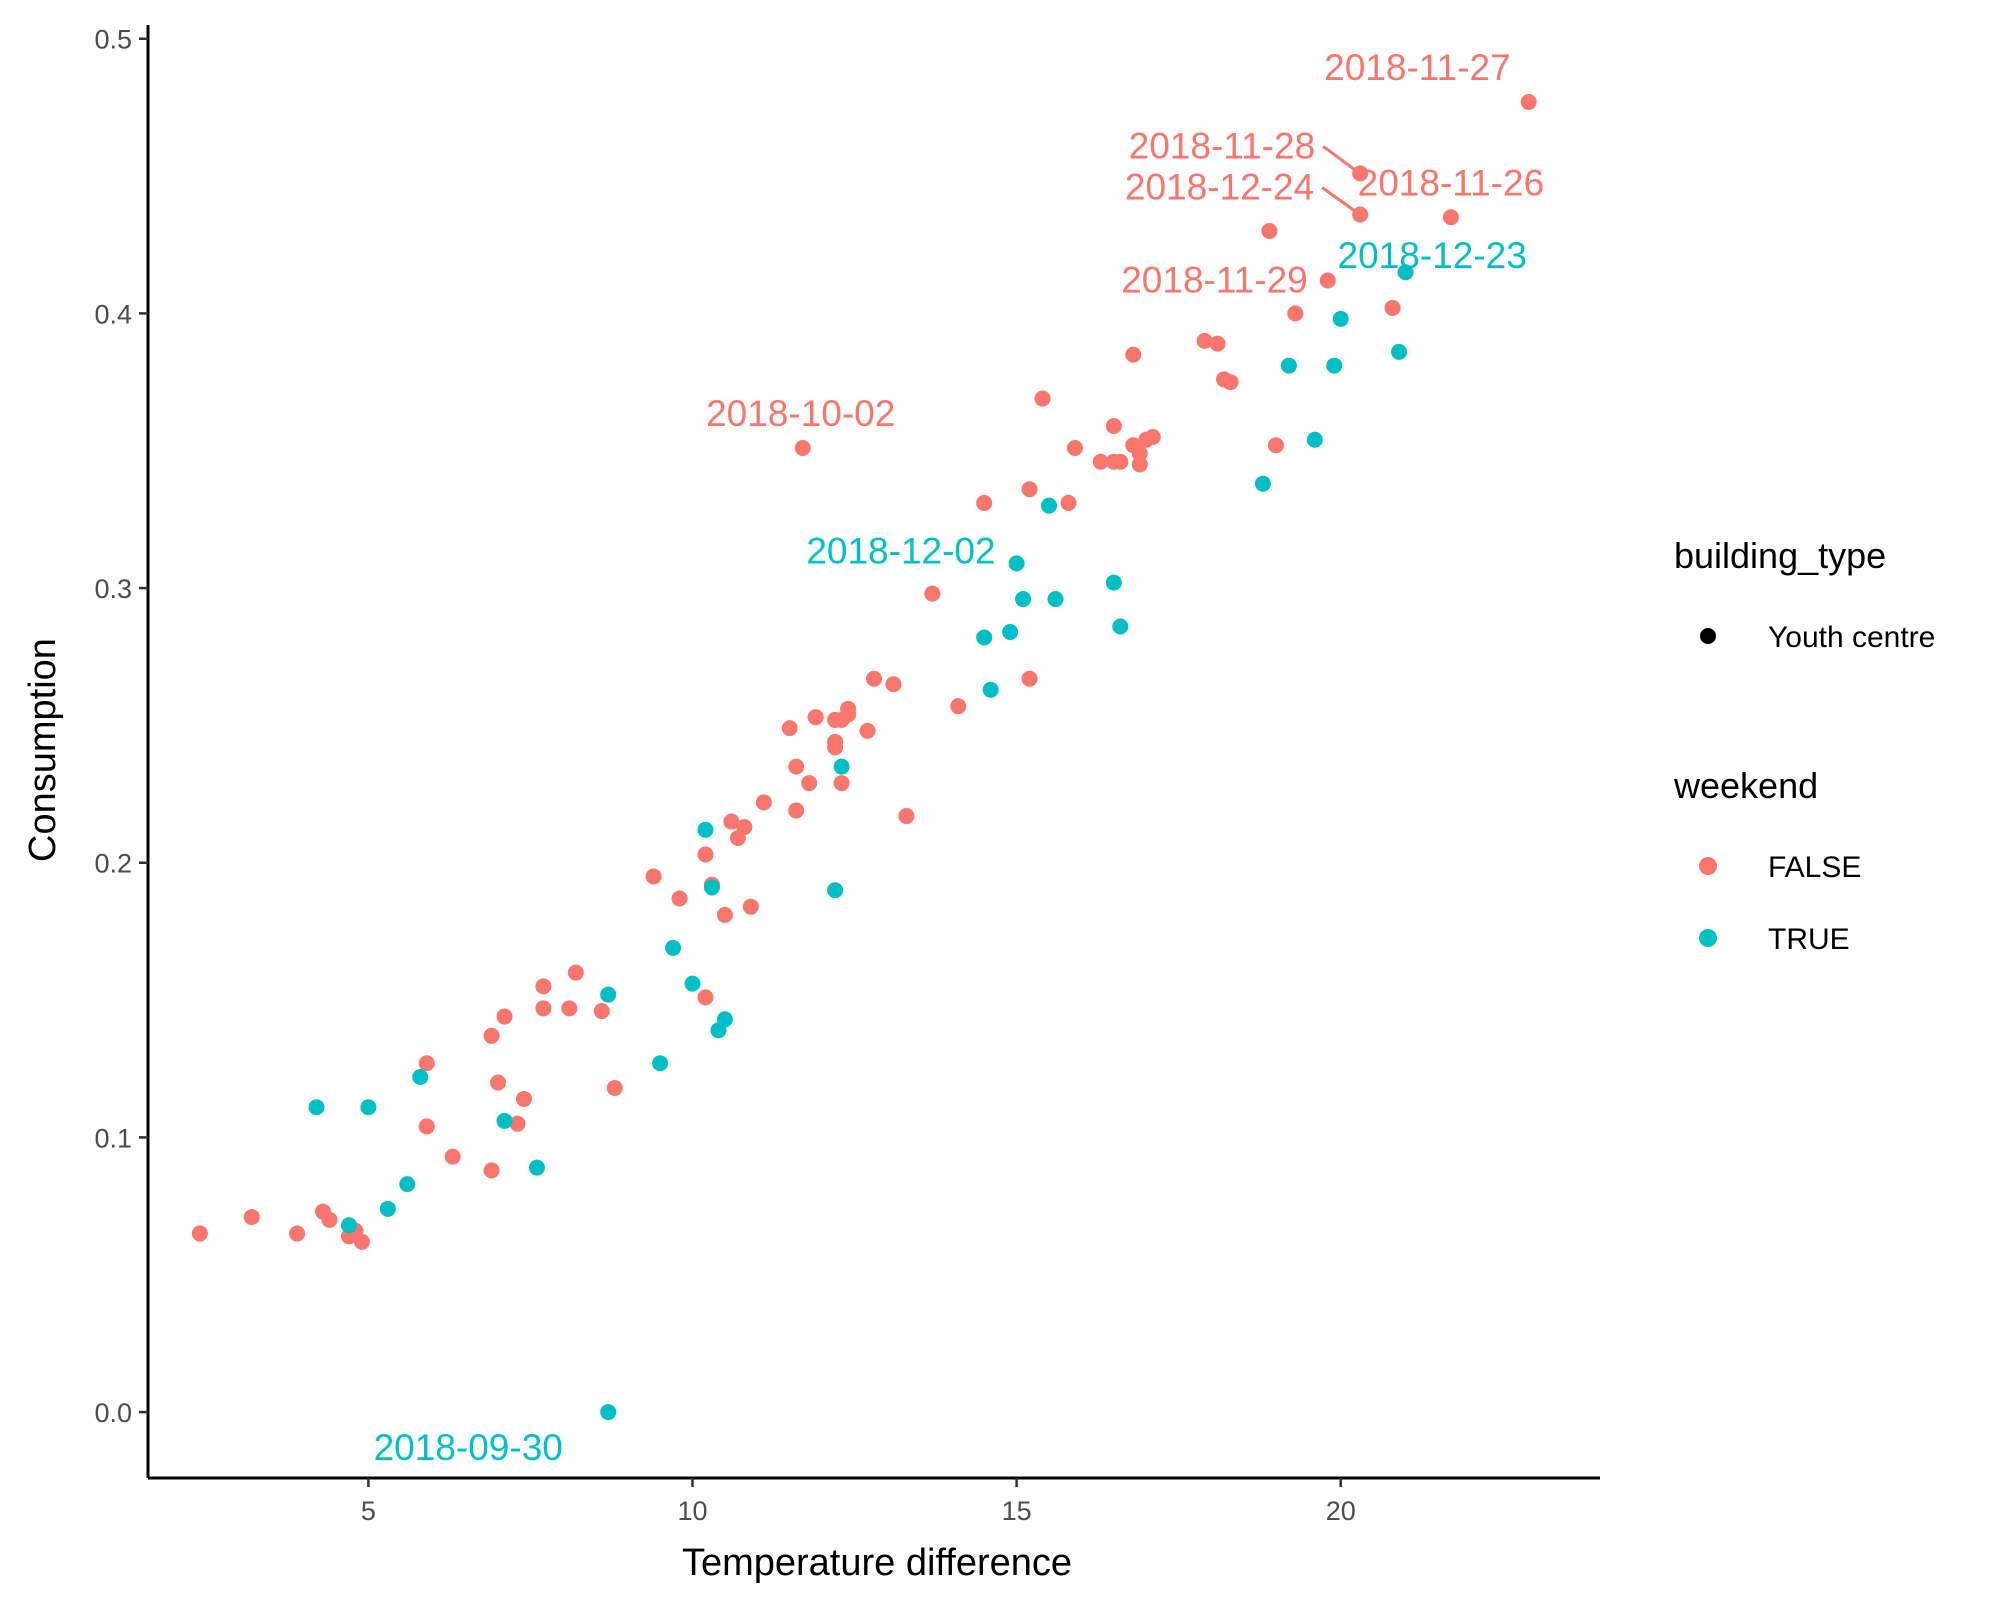 This screenshot has width=2000, height=1600. What do you see at coordinates (1417, 67) in the screenshot?
I see `annotation-label: 2018-11-27` at bounding box center [1417, 67].